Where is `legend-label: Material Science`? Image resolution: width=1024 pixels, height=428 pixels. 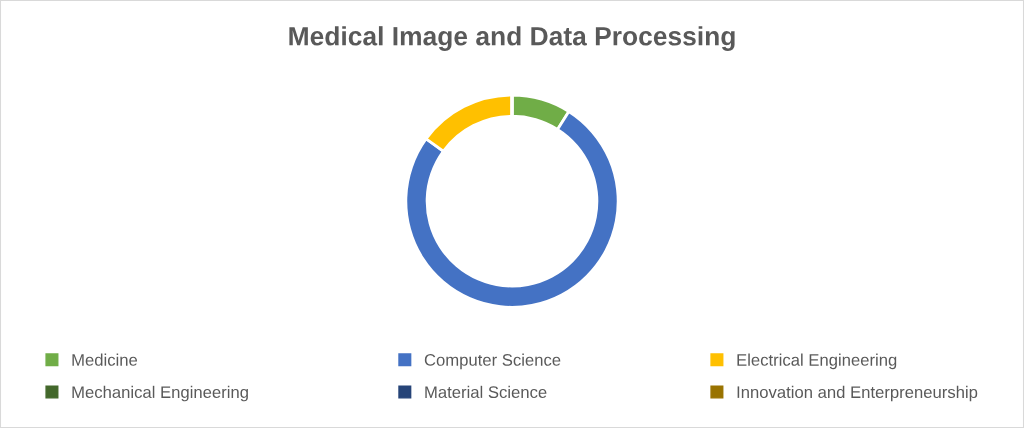 legend-label: Material Science is located at coordinates (486, 392).